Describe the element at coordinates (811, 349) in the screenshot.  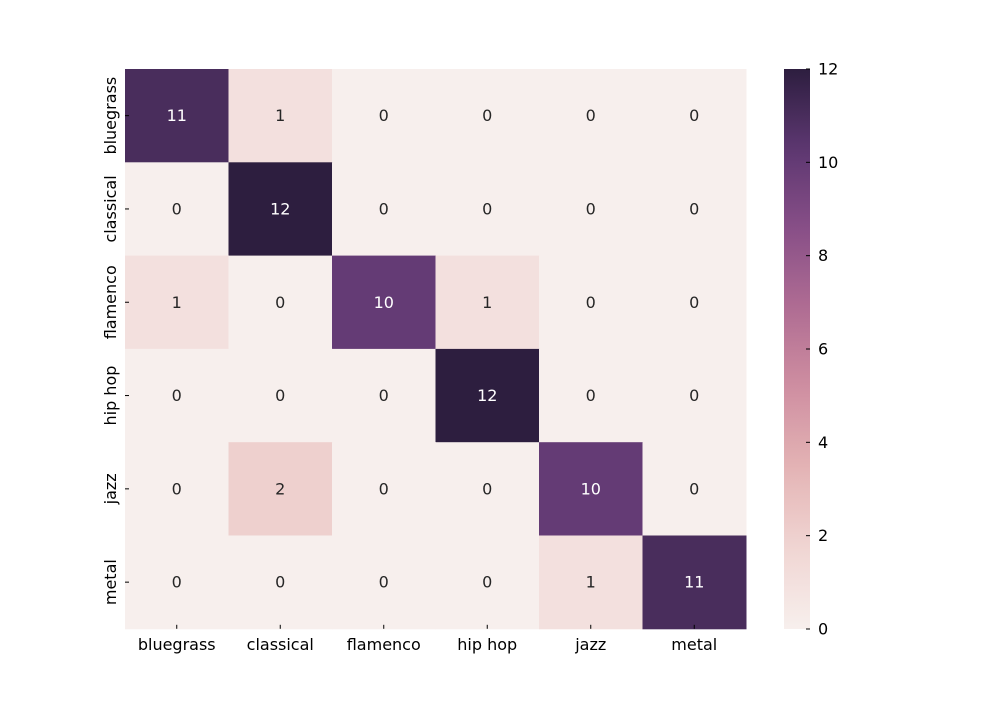
I see `colorbar: 0 2 4 6 8 10 12` at that location.